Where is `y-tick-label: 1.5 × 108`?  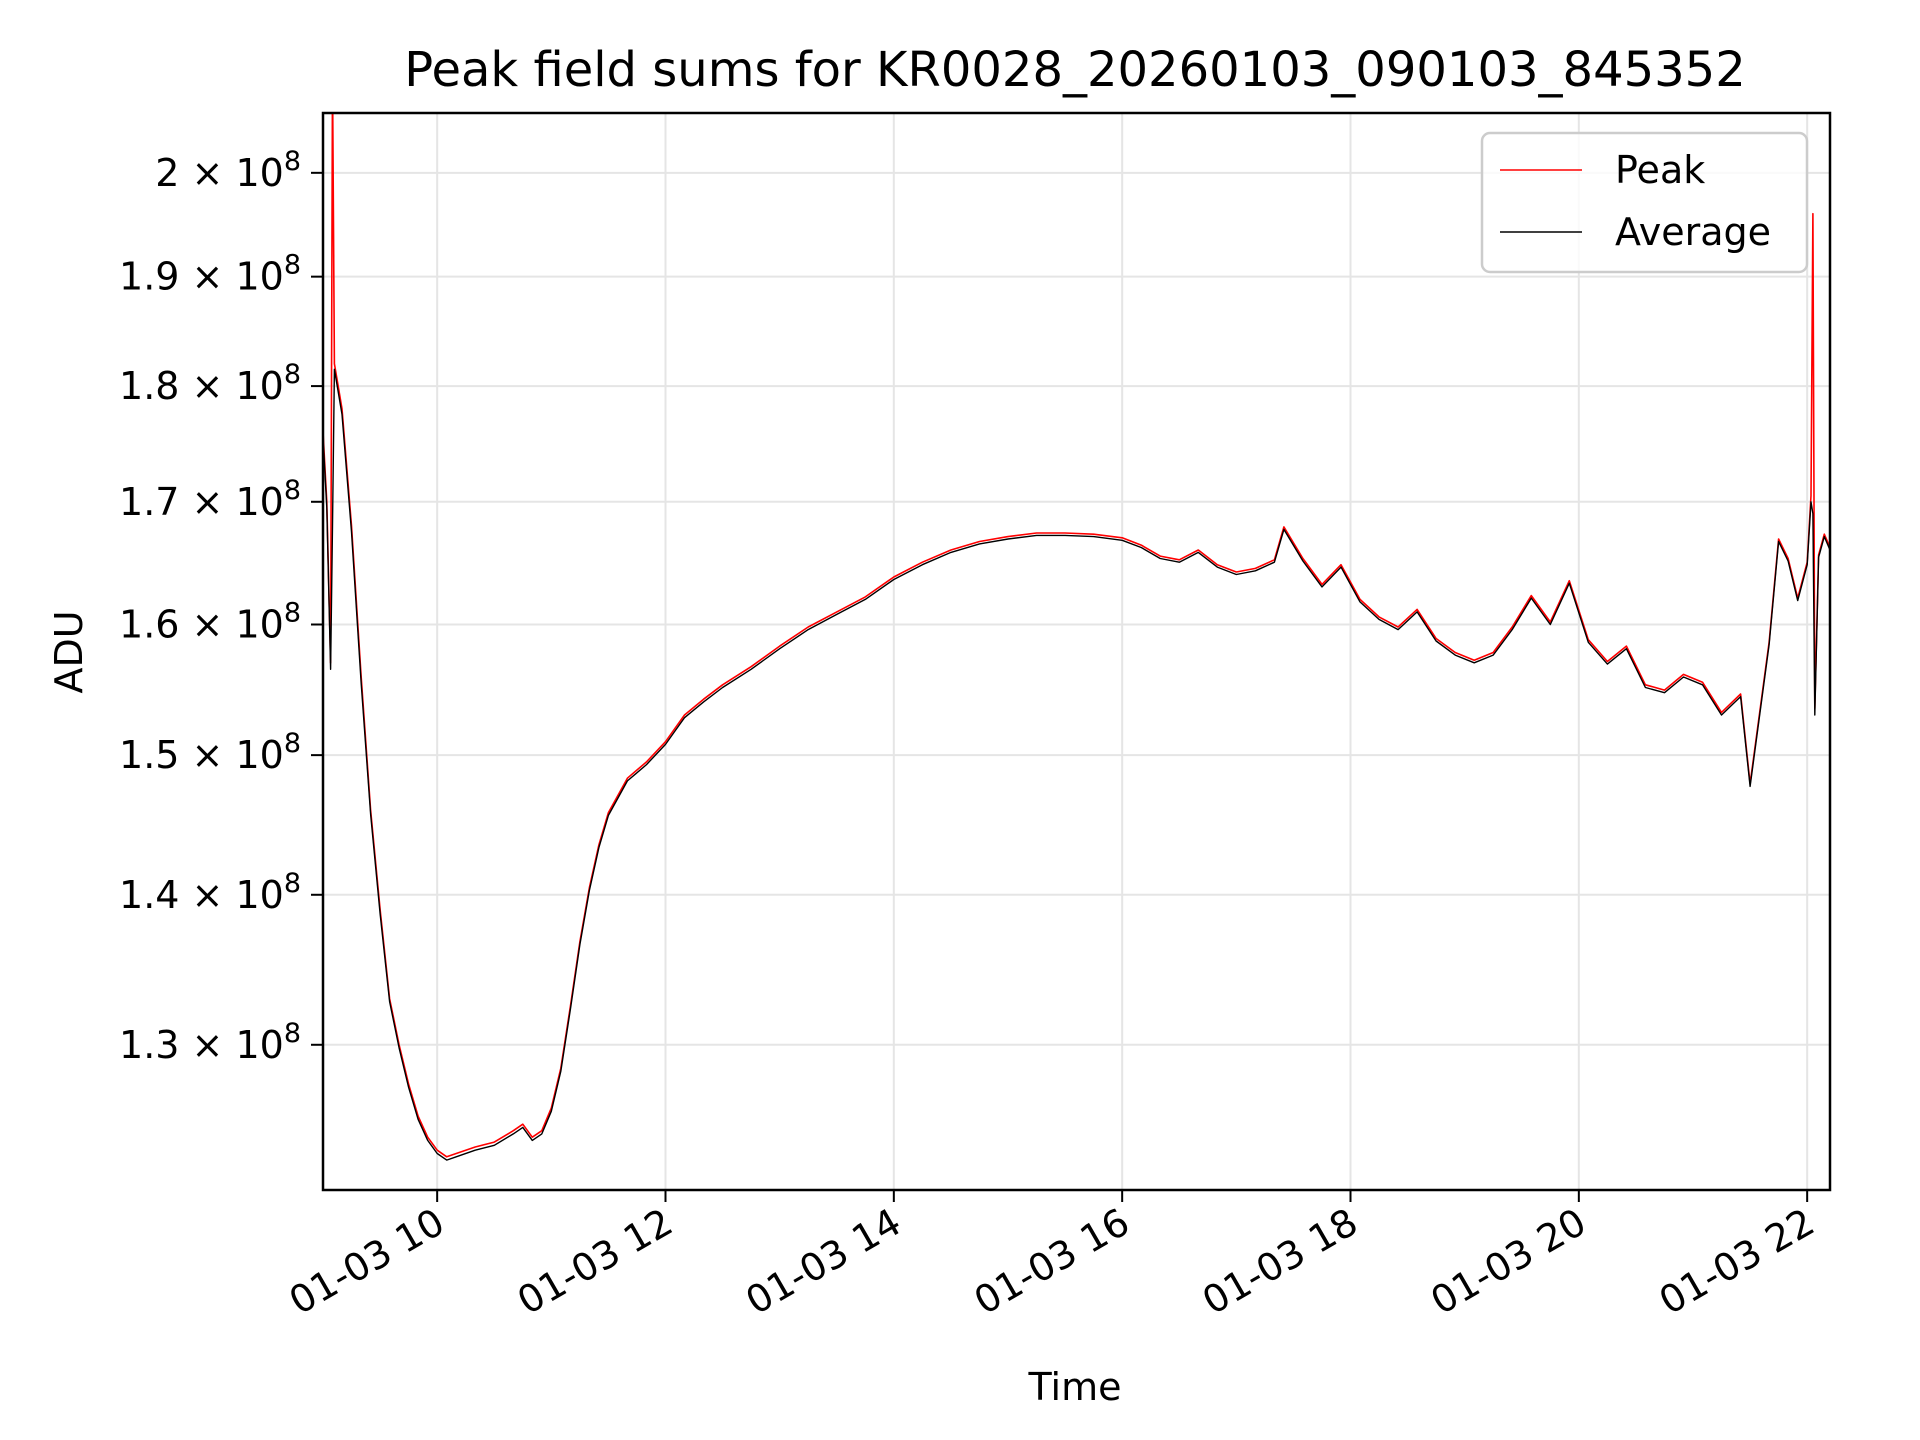 y-tick-label: 1.5 × 108 is located at coordinates (210, 752).